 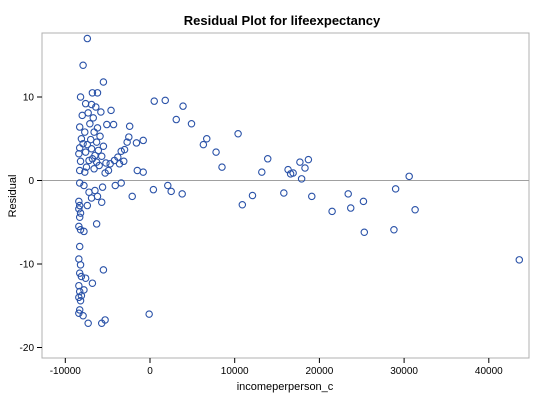 I want to click on x-tick-label: 40000, so click(x=489, y=371).